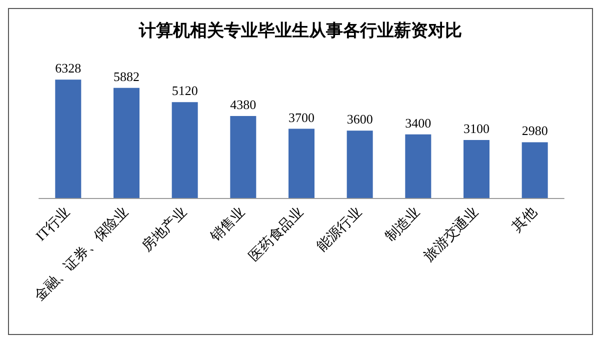  What do you see at coordinates (524, 220) in the screenshot?
I see `x-tick-label: 其他` at bounding box center [524, 220].